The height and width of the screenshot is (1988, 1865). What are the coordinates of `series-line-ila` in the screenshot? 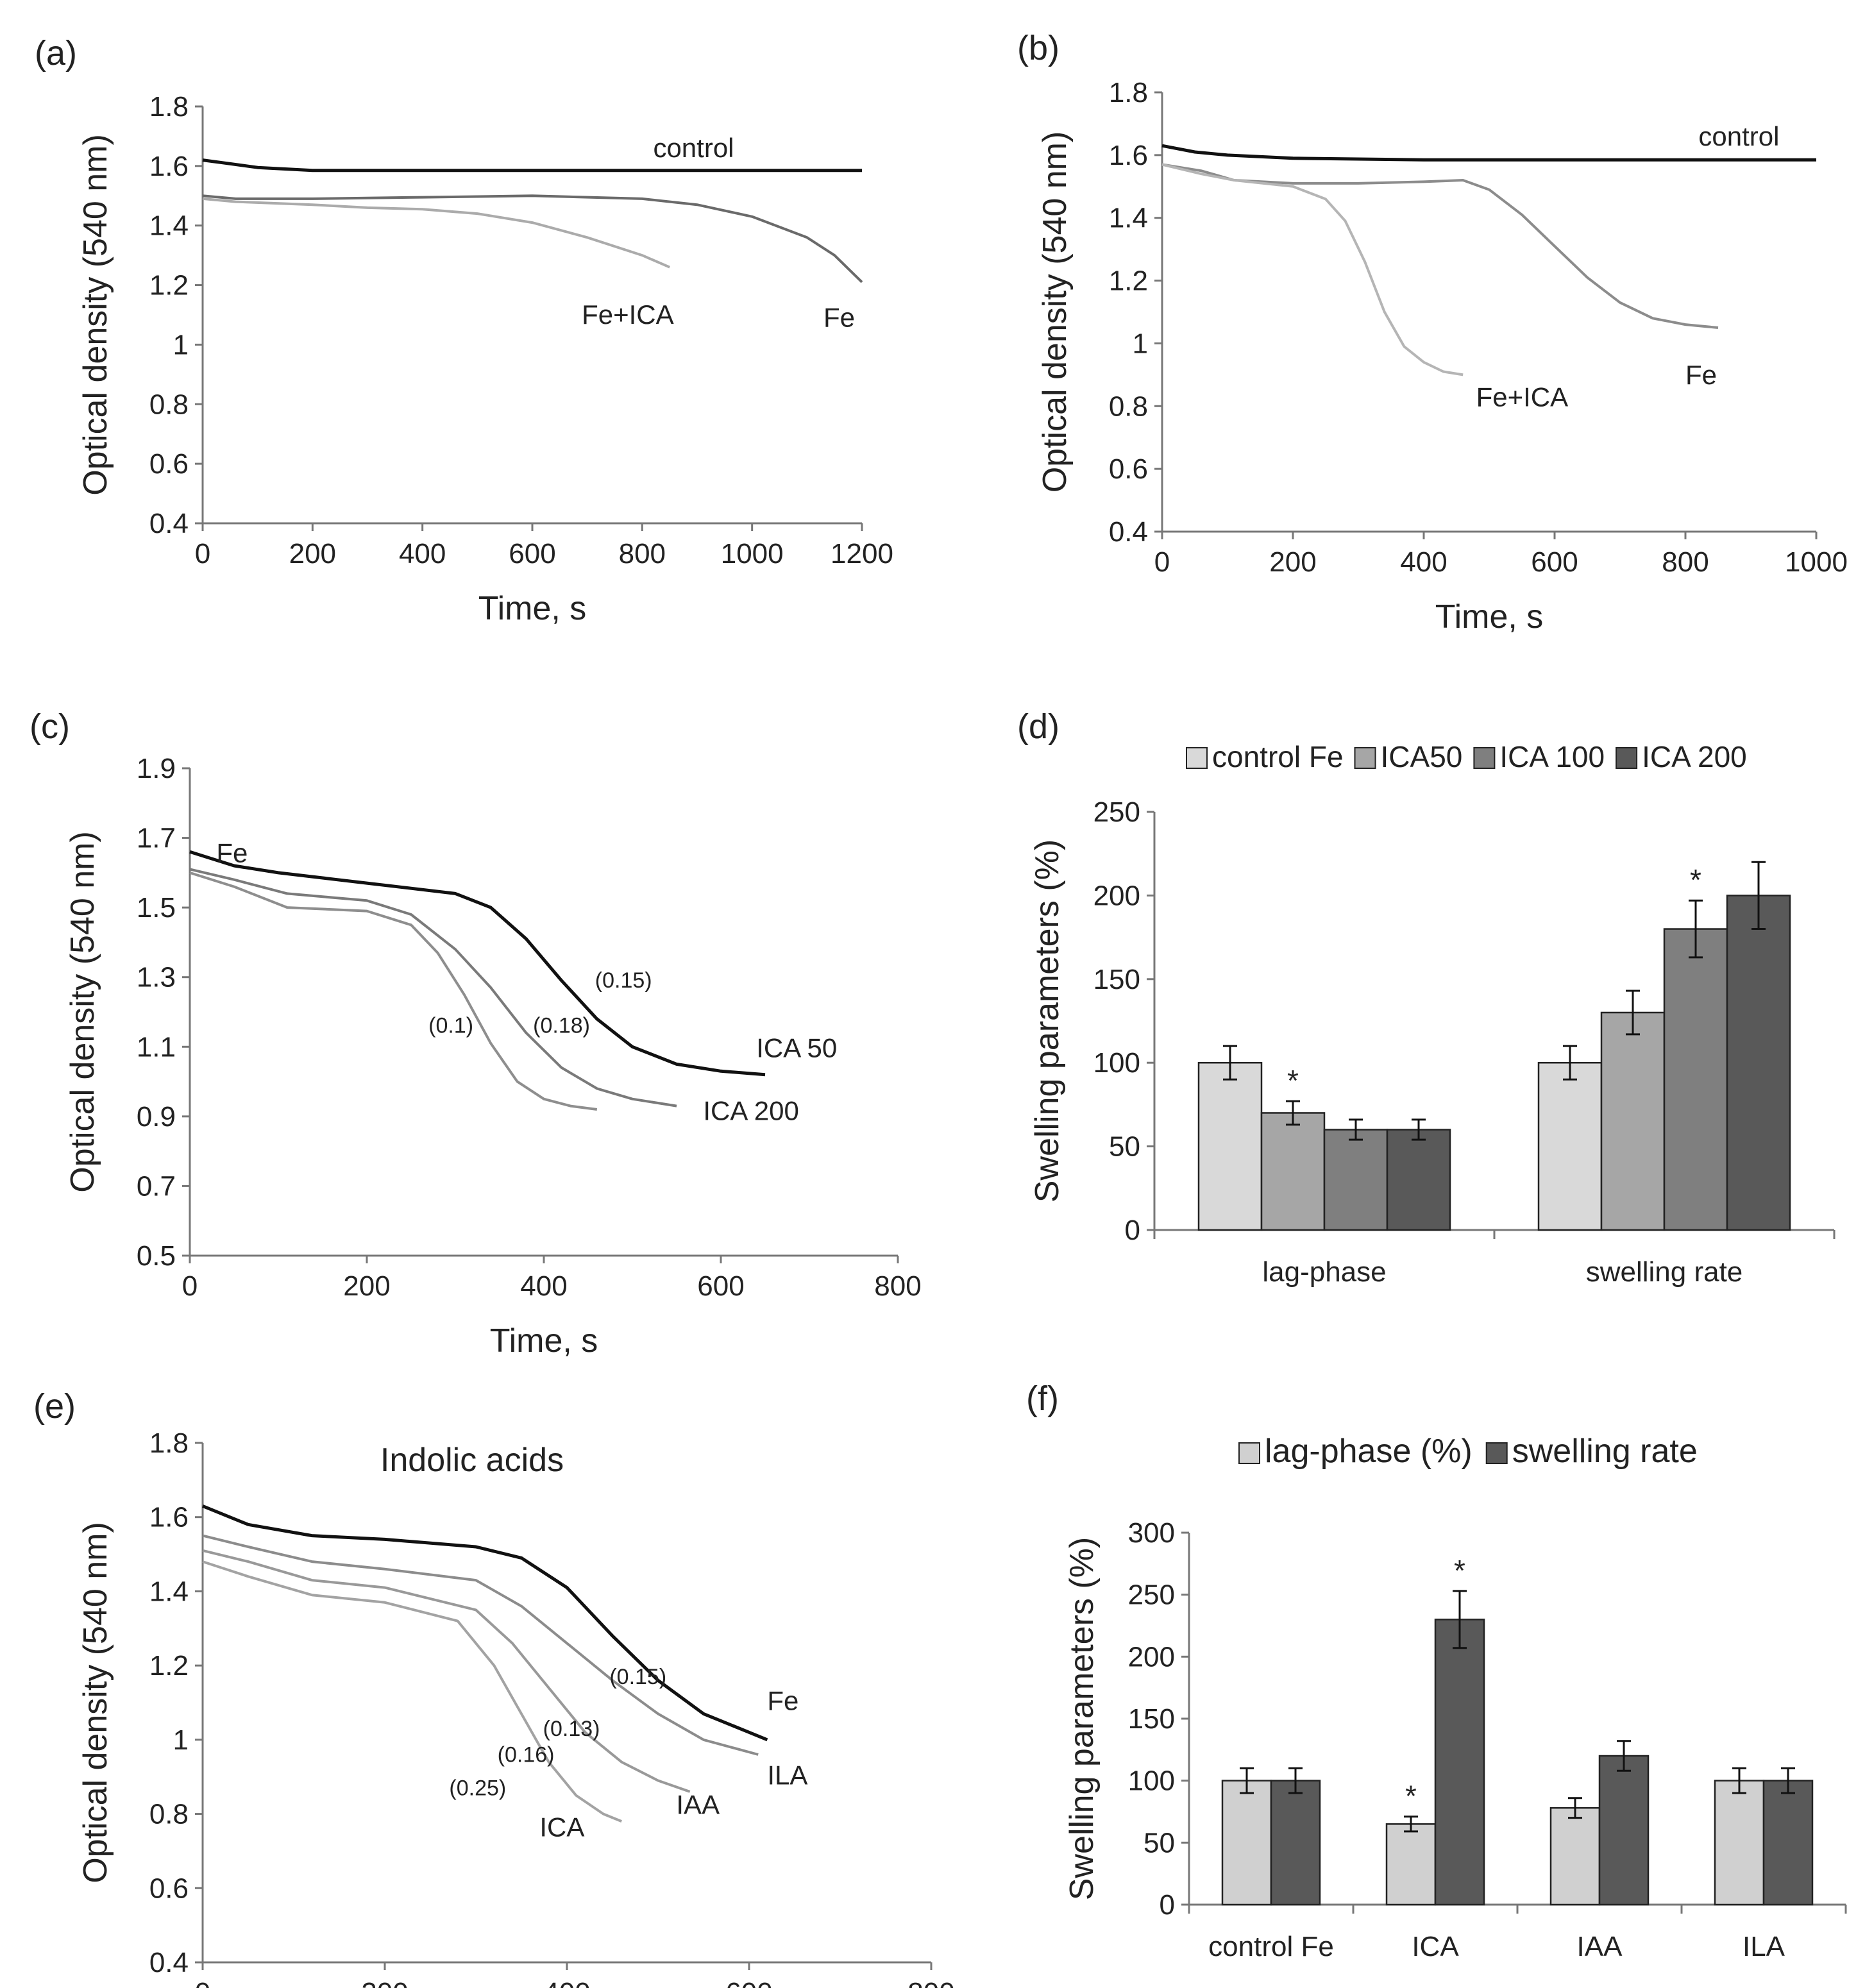 It's located at (480, 1645).